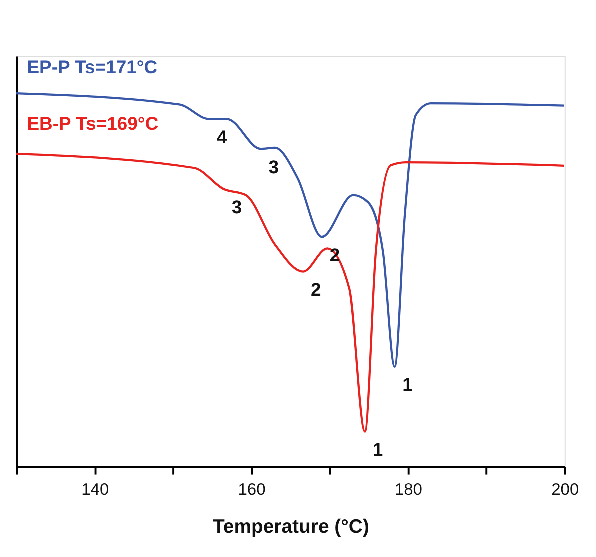  What do you see at coordinates (566, 490) in the screenshot?
I see `x-tick-label: 200` at bounding box center [566, 490].